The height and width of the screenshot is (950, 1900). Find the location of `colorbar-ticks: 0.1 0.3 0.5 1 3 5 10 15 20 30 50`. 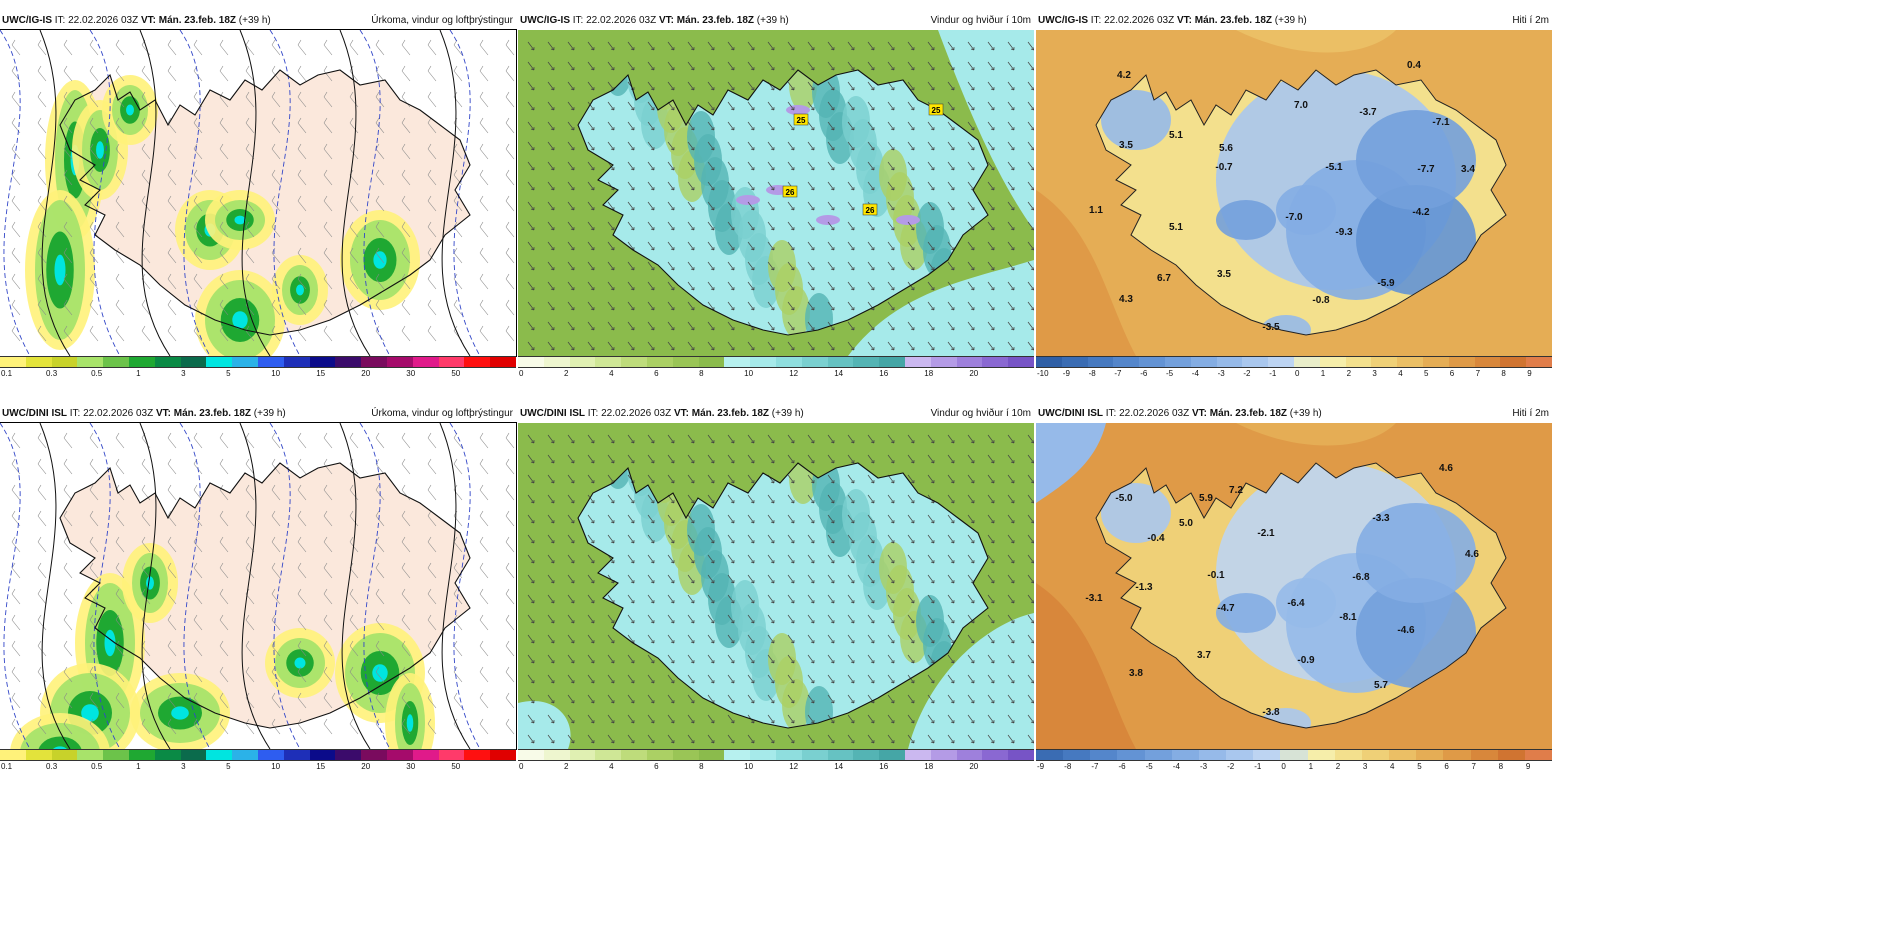

colorbar-ticks: 0.1 0.3 0.5 1 3 5 10 15 20 30 50 is located at coordinates (258, 374).